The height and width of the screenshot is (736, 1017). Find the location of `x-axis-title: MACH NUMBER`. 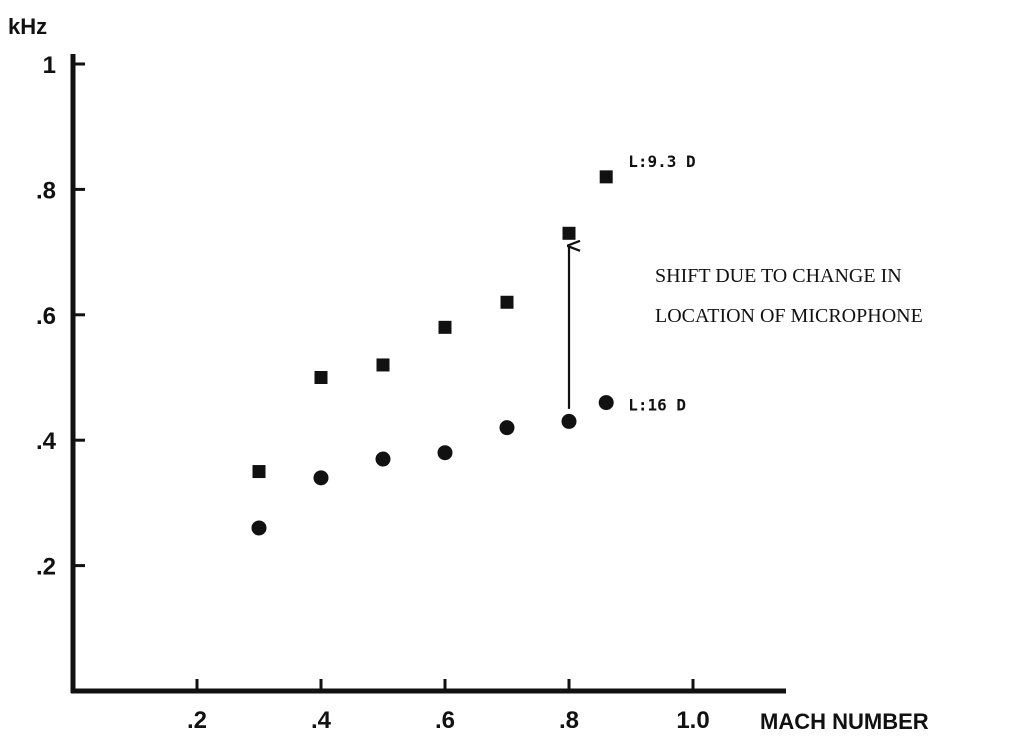

x-axis-title: MACH NUMBER is located at coordinates (844, 721).